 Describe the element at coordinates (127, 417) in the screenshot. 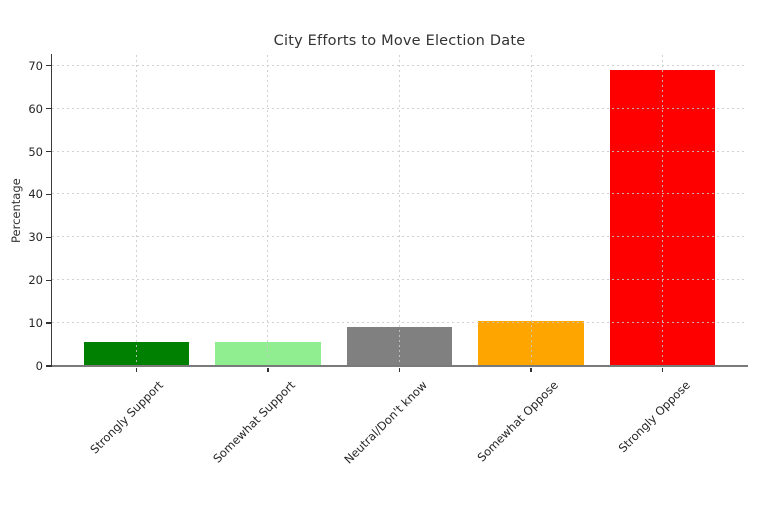

I see `x-tick-label-strongly-support: Strongly Support` at that location.